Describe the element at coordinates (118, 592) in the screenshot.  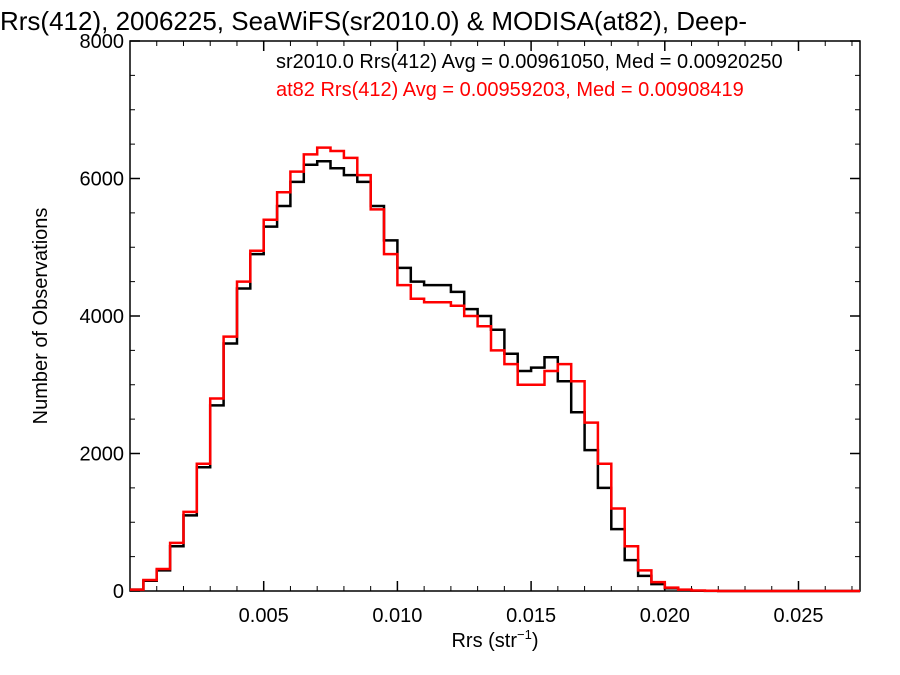
I see `y-tick-label: 0` at that location.